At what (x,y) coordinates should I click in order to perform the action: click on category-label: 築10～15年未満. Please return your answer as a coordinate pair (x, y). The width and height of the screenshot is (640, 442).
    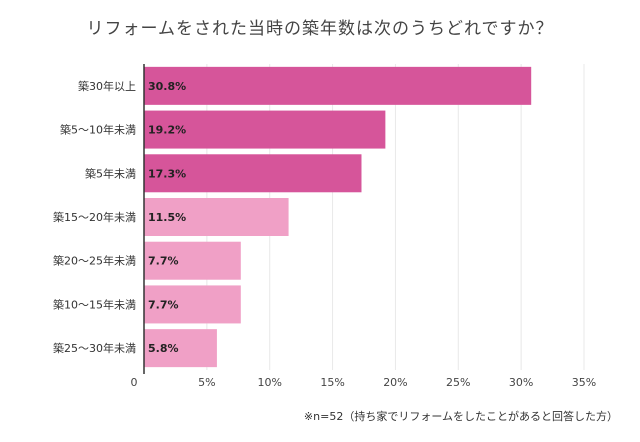
    Looking at the image, I should click on (94, 304).